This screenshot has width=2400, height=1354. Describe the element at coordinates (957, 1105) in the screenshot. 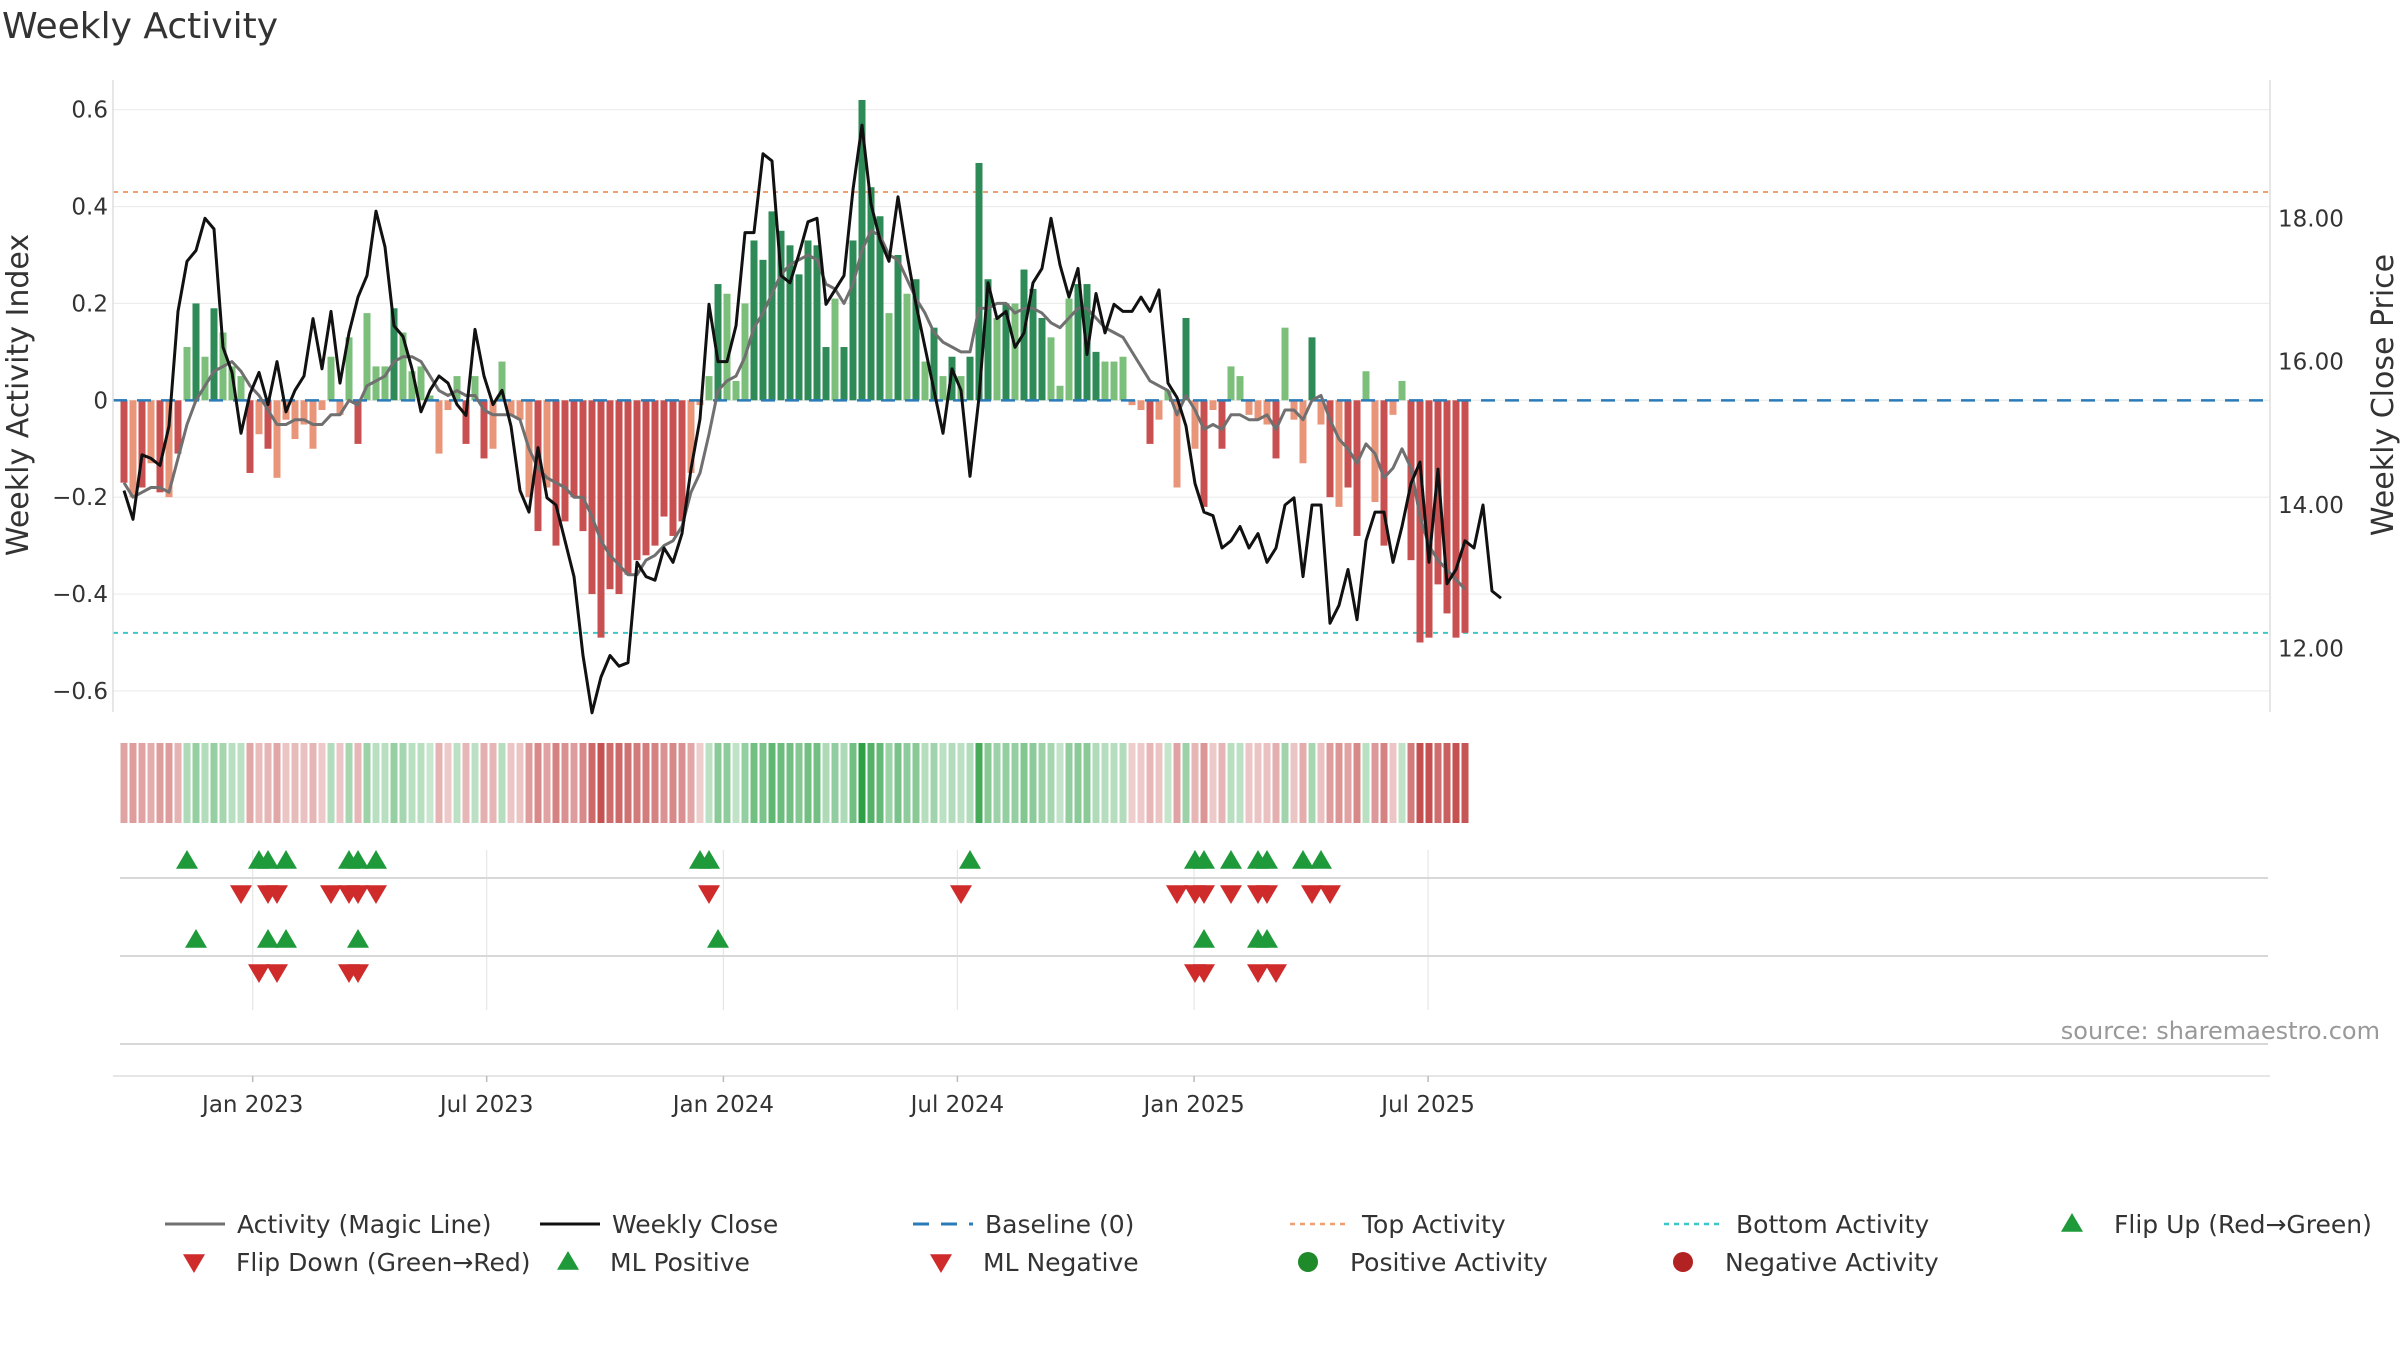

I see `x-tick-label: Jul 2024` at that location.